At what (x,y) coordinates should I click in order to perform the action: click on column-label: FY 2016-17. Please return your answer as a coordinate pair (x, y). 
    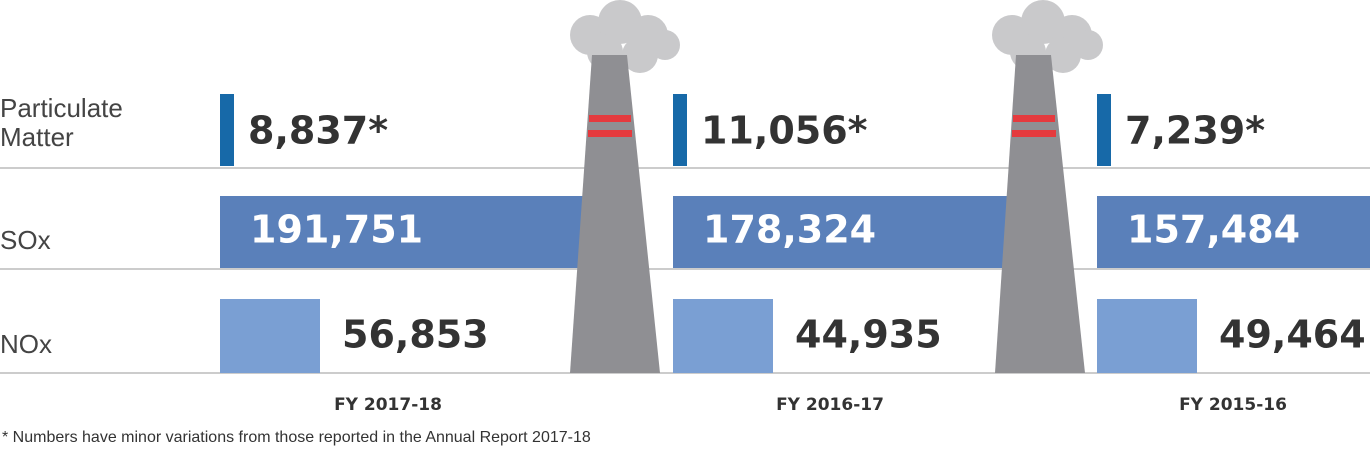
    Looking at the image, I should click on (830, 405).